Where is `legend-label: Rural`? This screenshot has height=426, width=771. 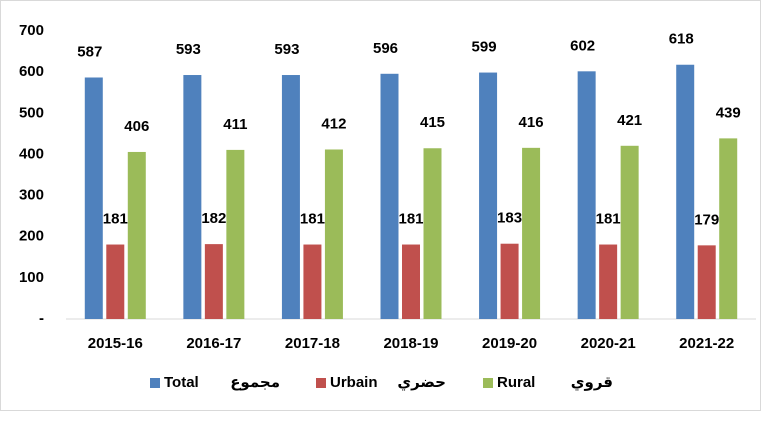
legend-label: Rural is located at coordinates (516, 382).